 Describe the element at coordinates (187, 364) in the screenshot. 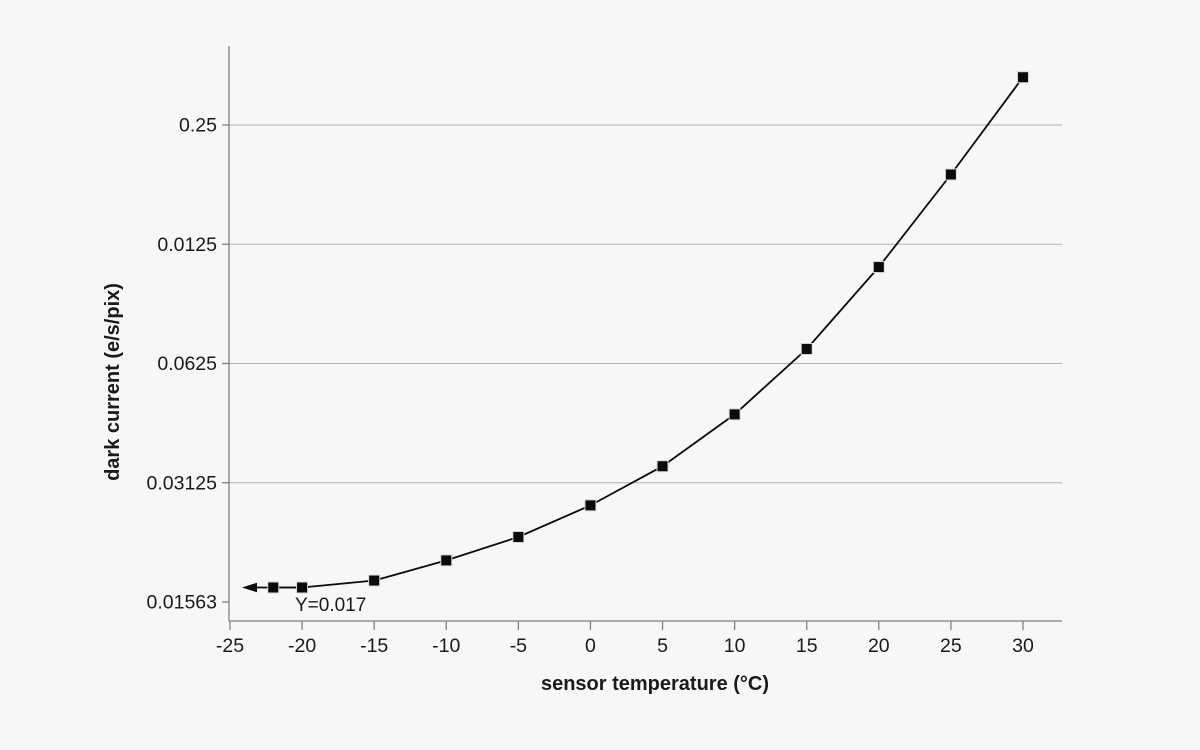

I see `y-tick-label: 0.0625` at that location.